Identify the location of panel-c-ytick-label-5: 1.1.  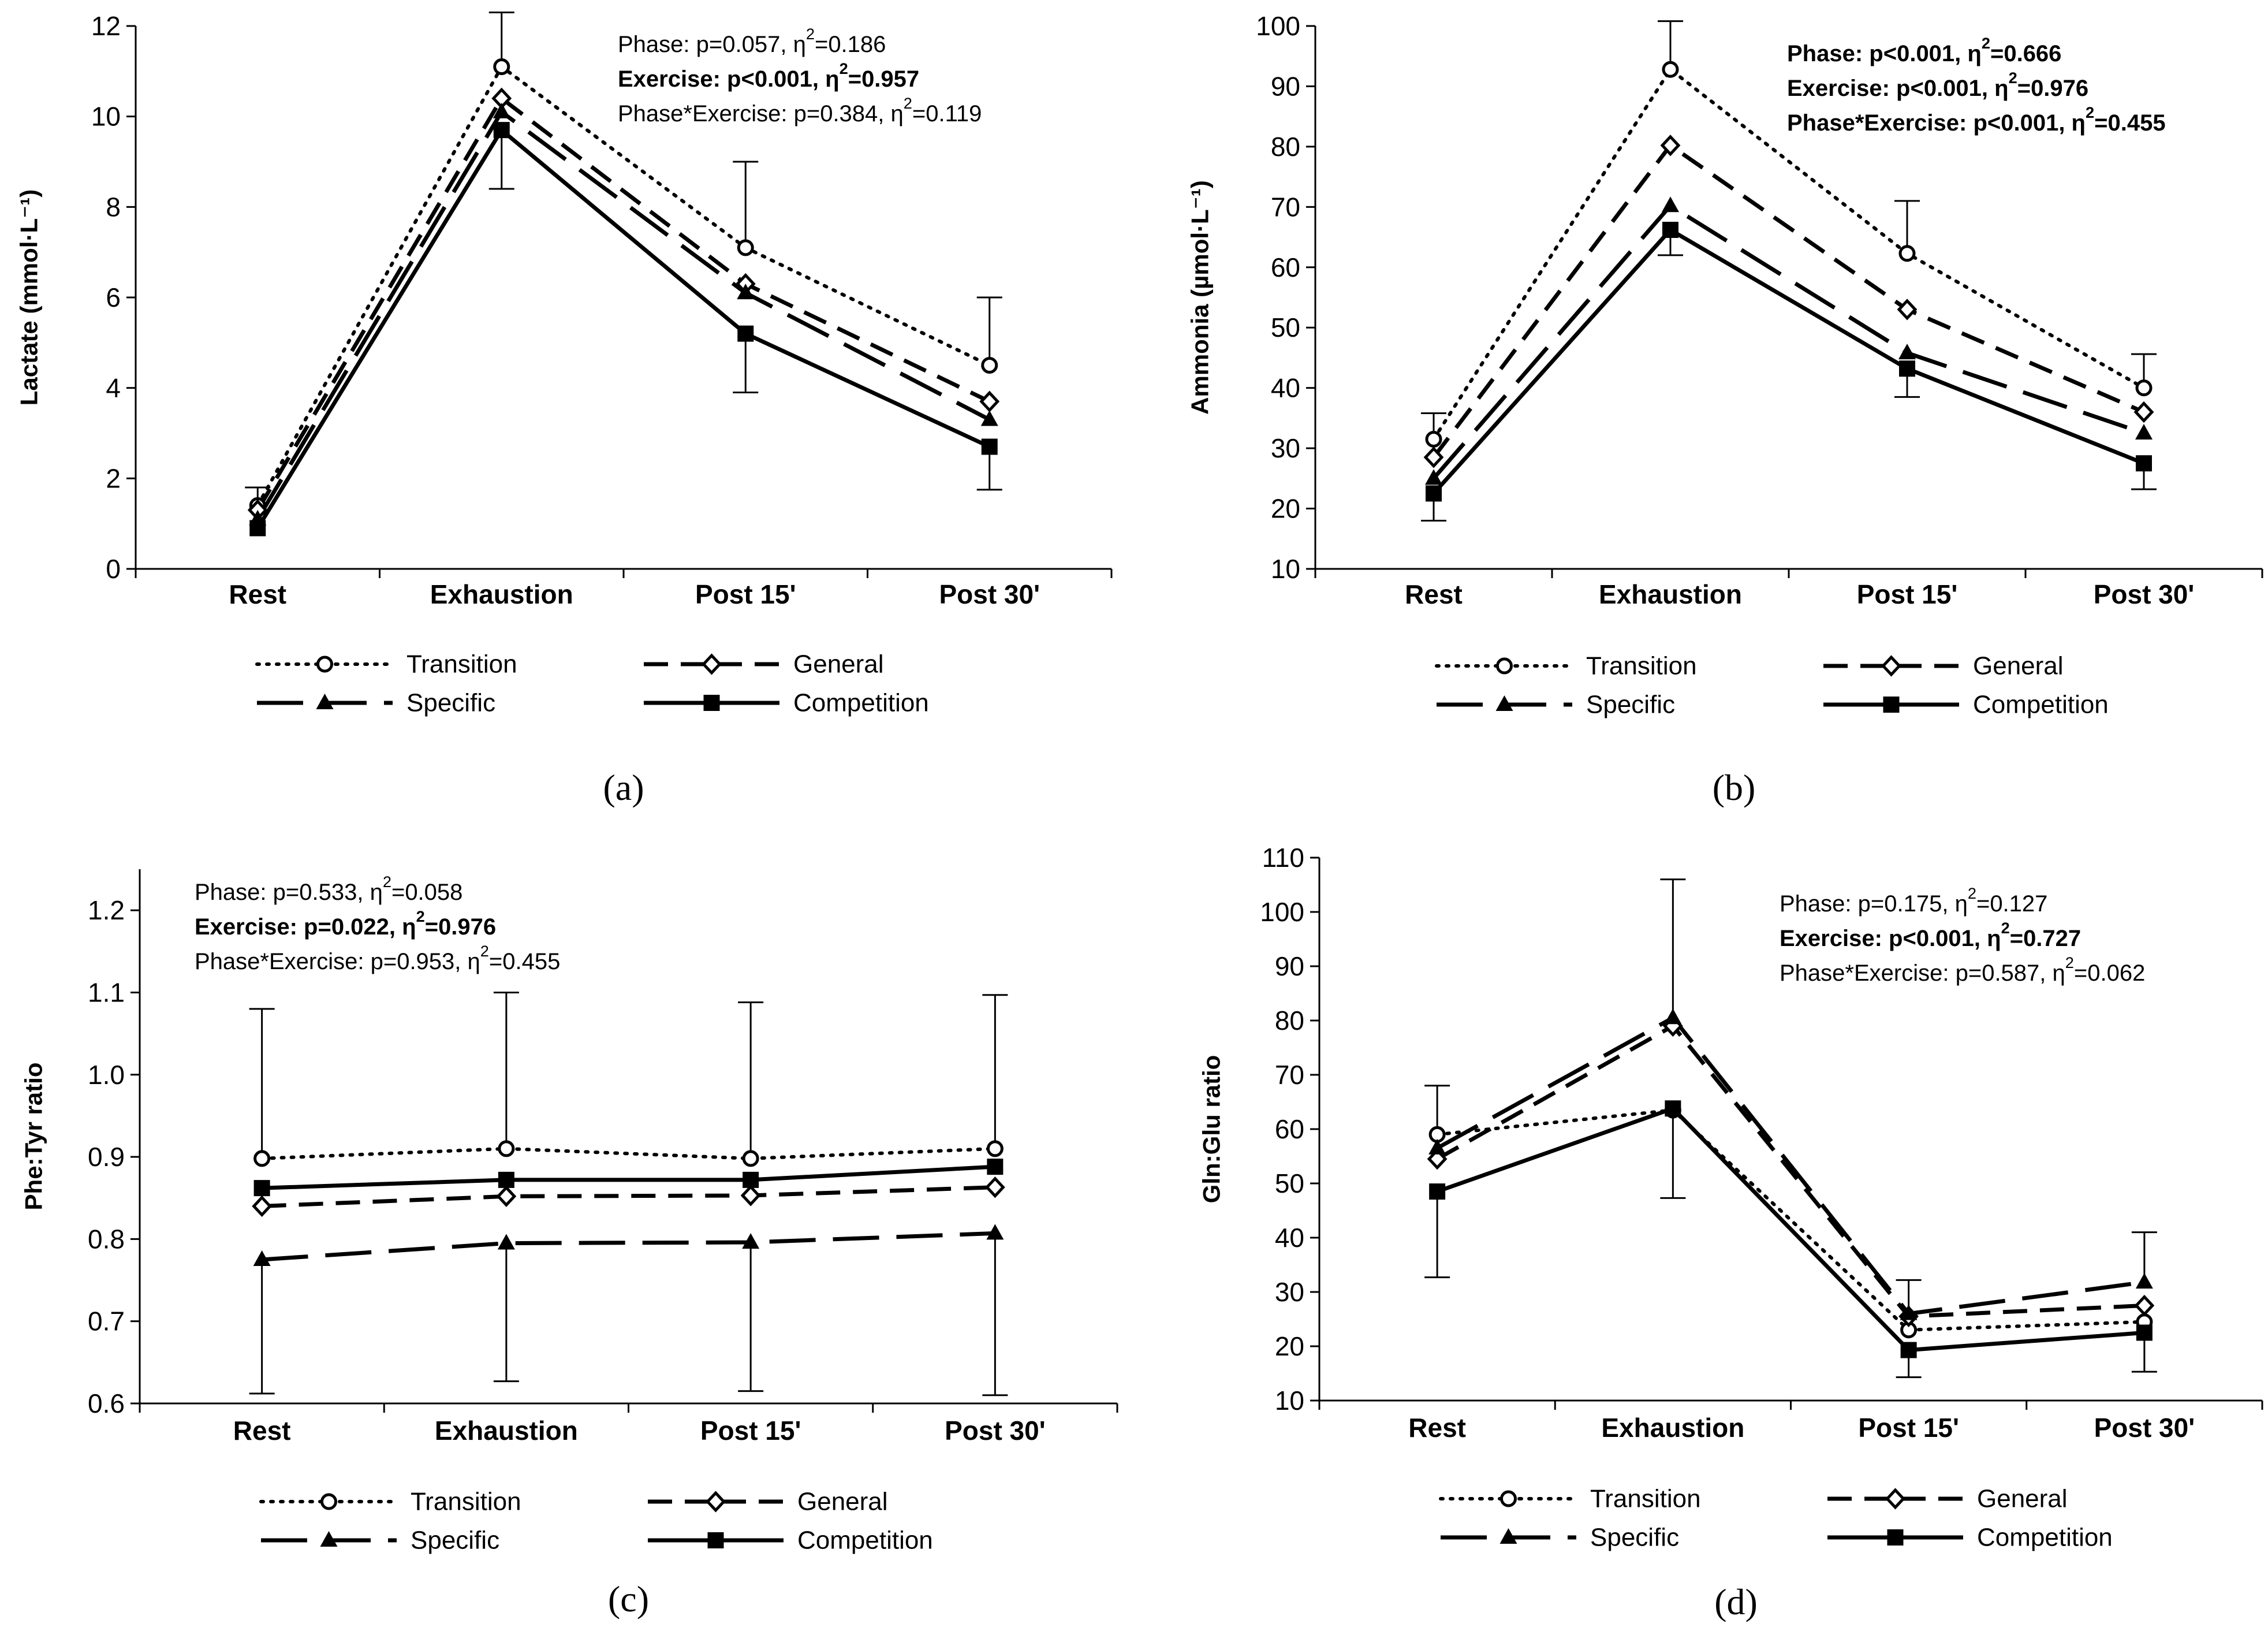
(106, 992).